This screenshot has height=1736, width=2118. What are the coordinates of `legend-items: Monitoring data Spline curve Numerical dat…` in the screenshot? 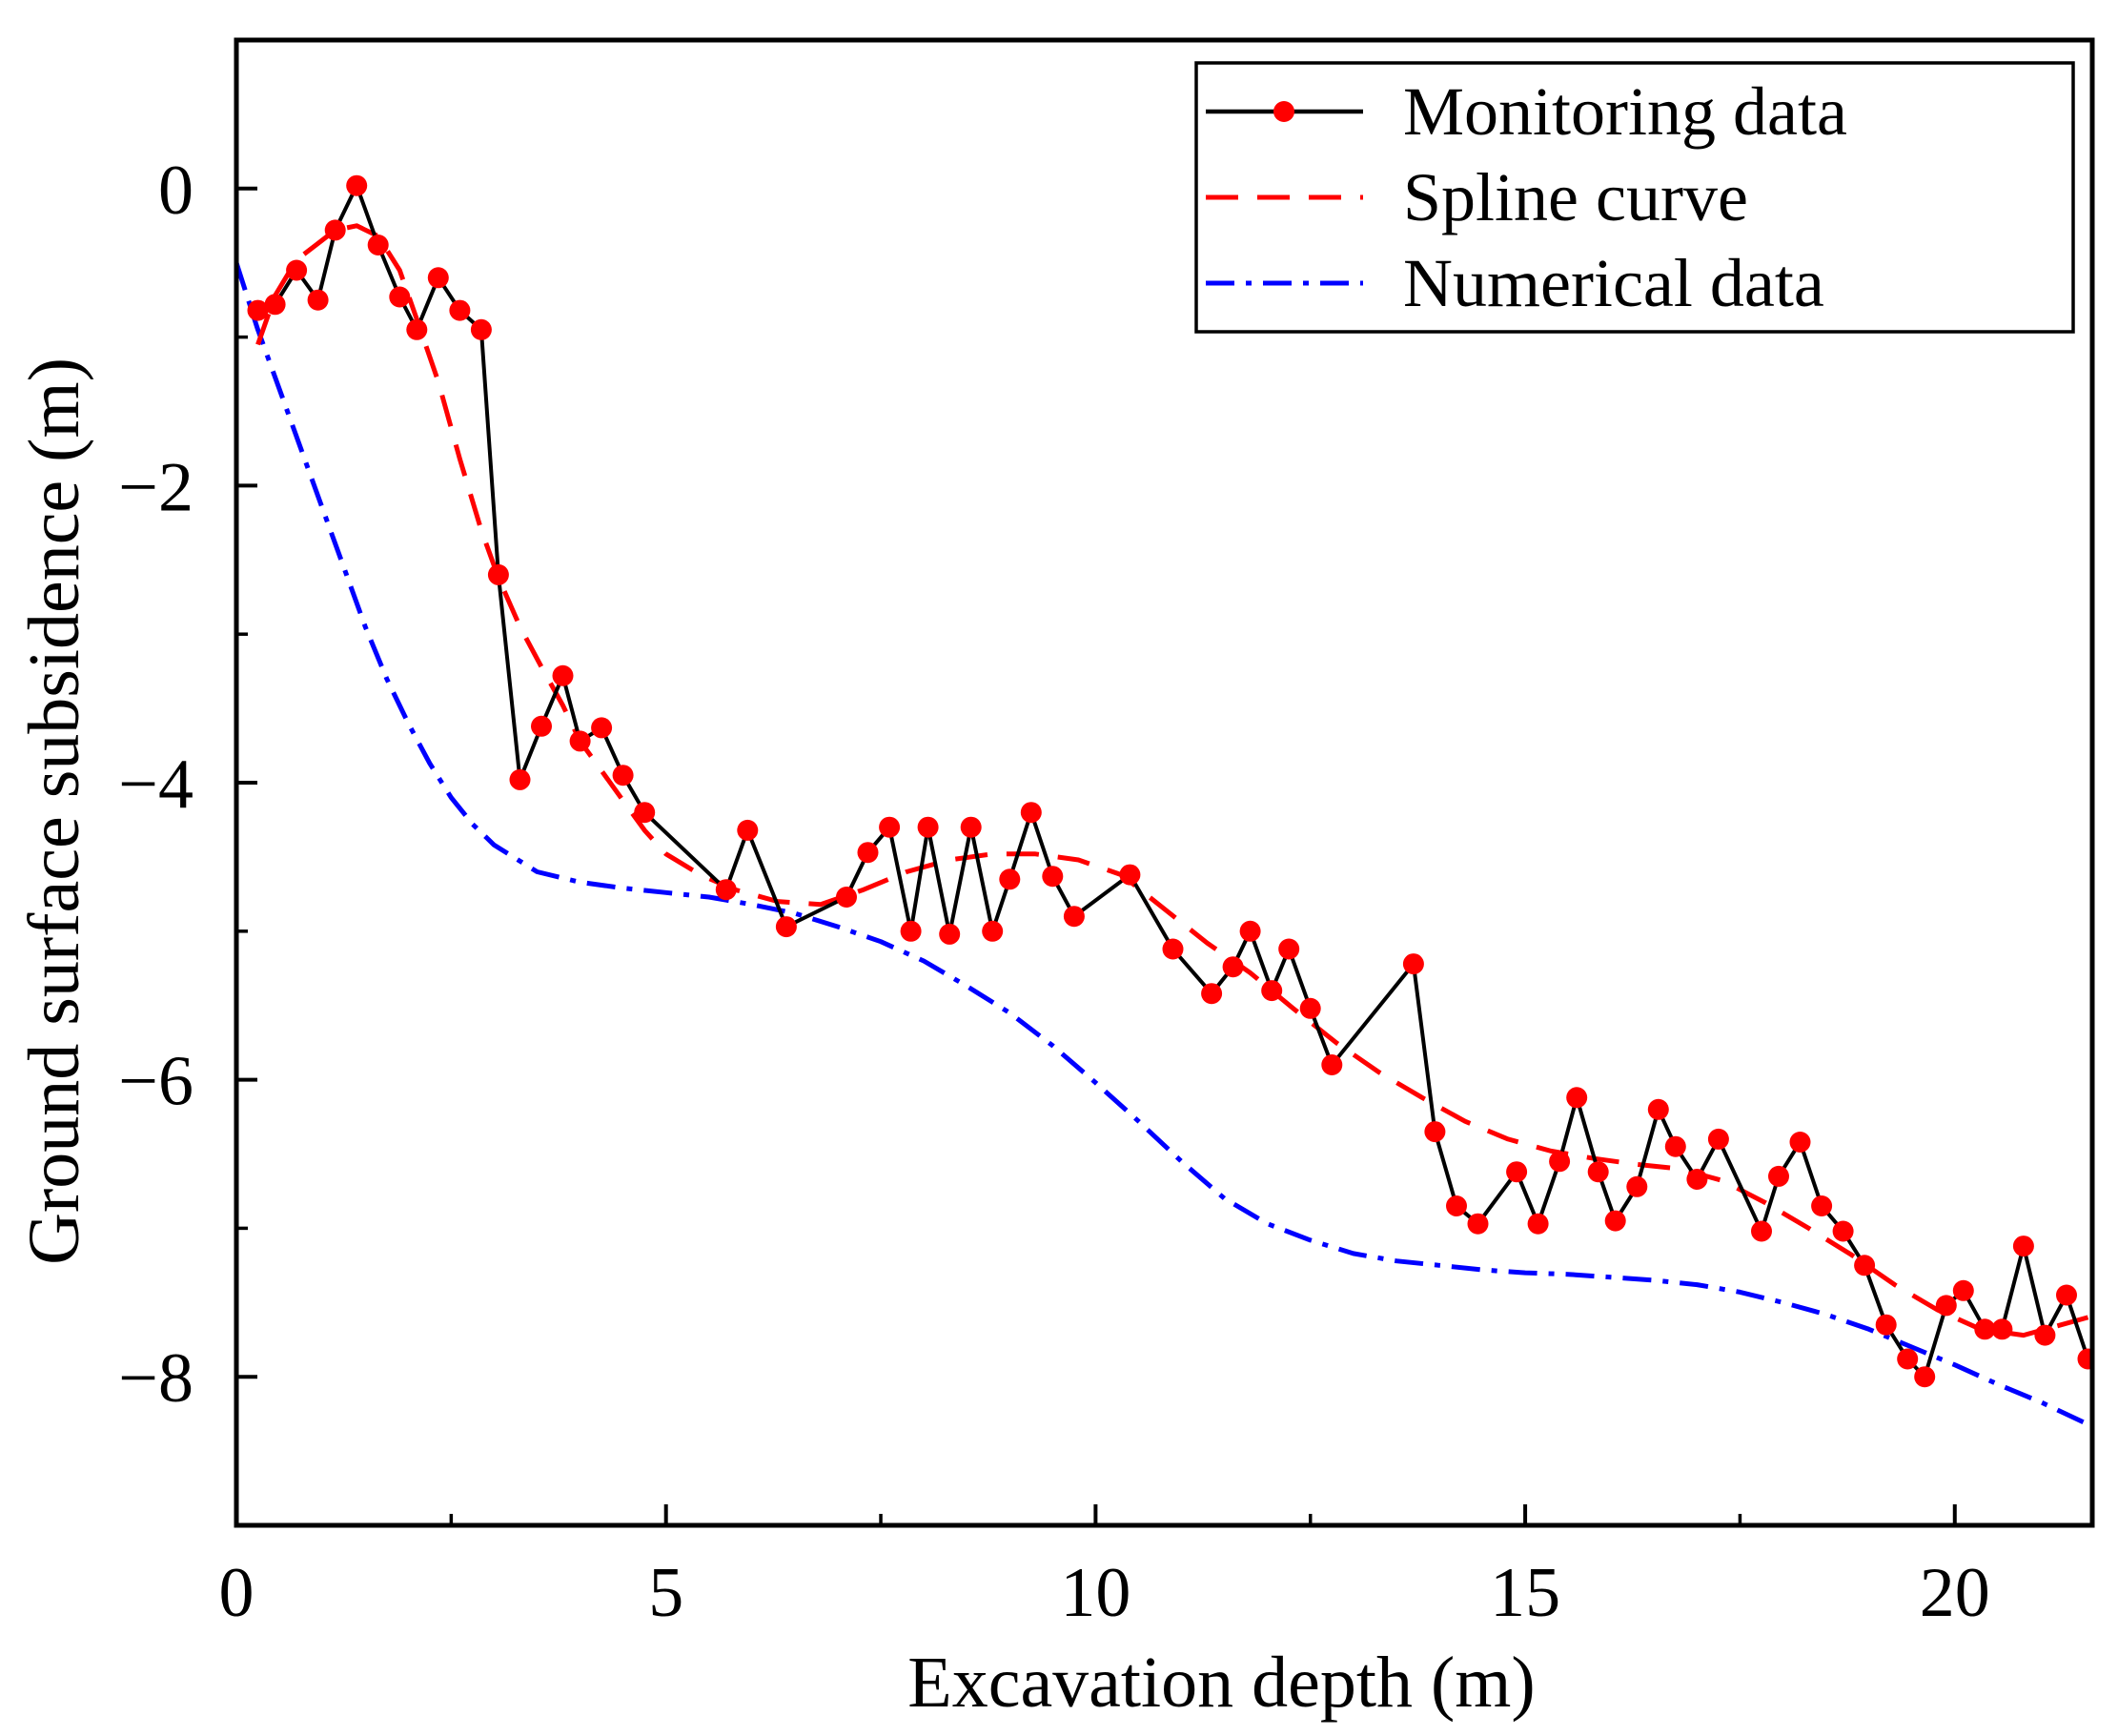 It's located at (1526, 197).